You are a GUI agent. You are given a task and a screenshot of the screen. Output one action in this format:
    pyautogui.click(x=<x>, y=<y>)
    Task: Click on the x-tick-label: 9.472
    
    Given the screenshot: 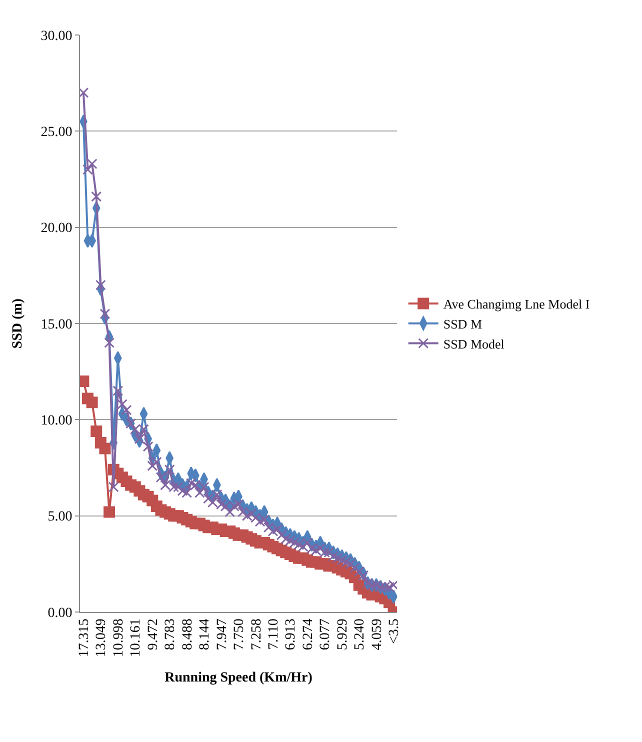 What is the action you would take?
    pyautogui.click(x=153, y=634)
    